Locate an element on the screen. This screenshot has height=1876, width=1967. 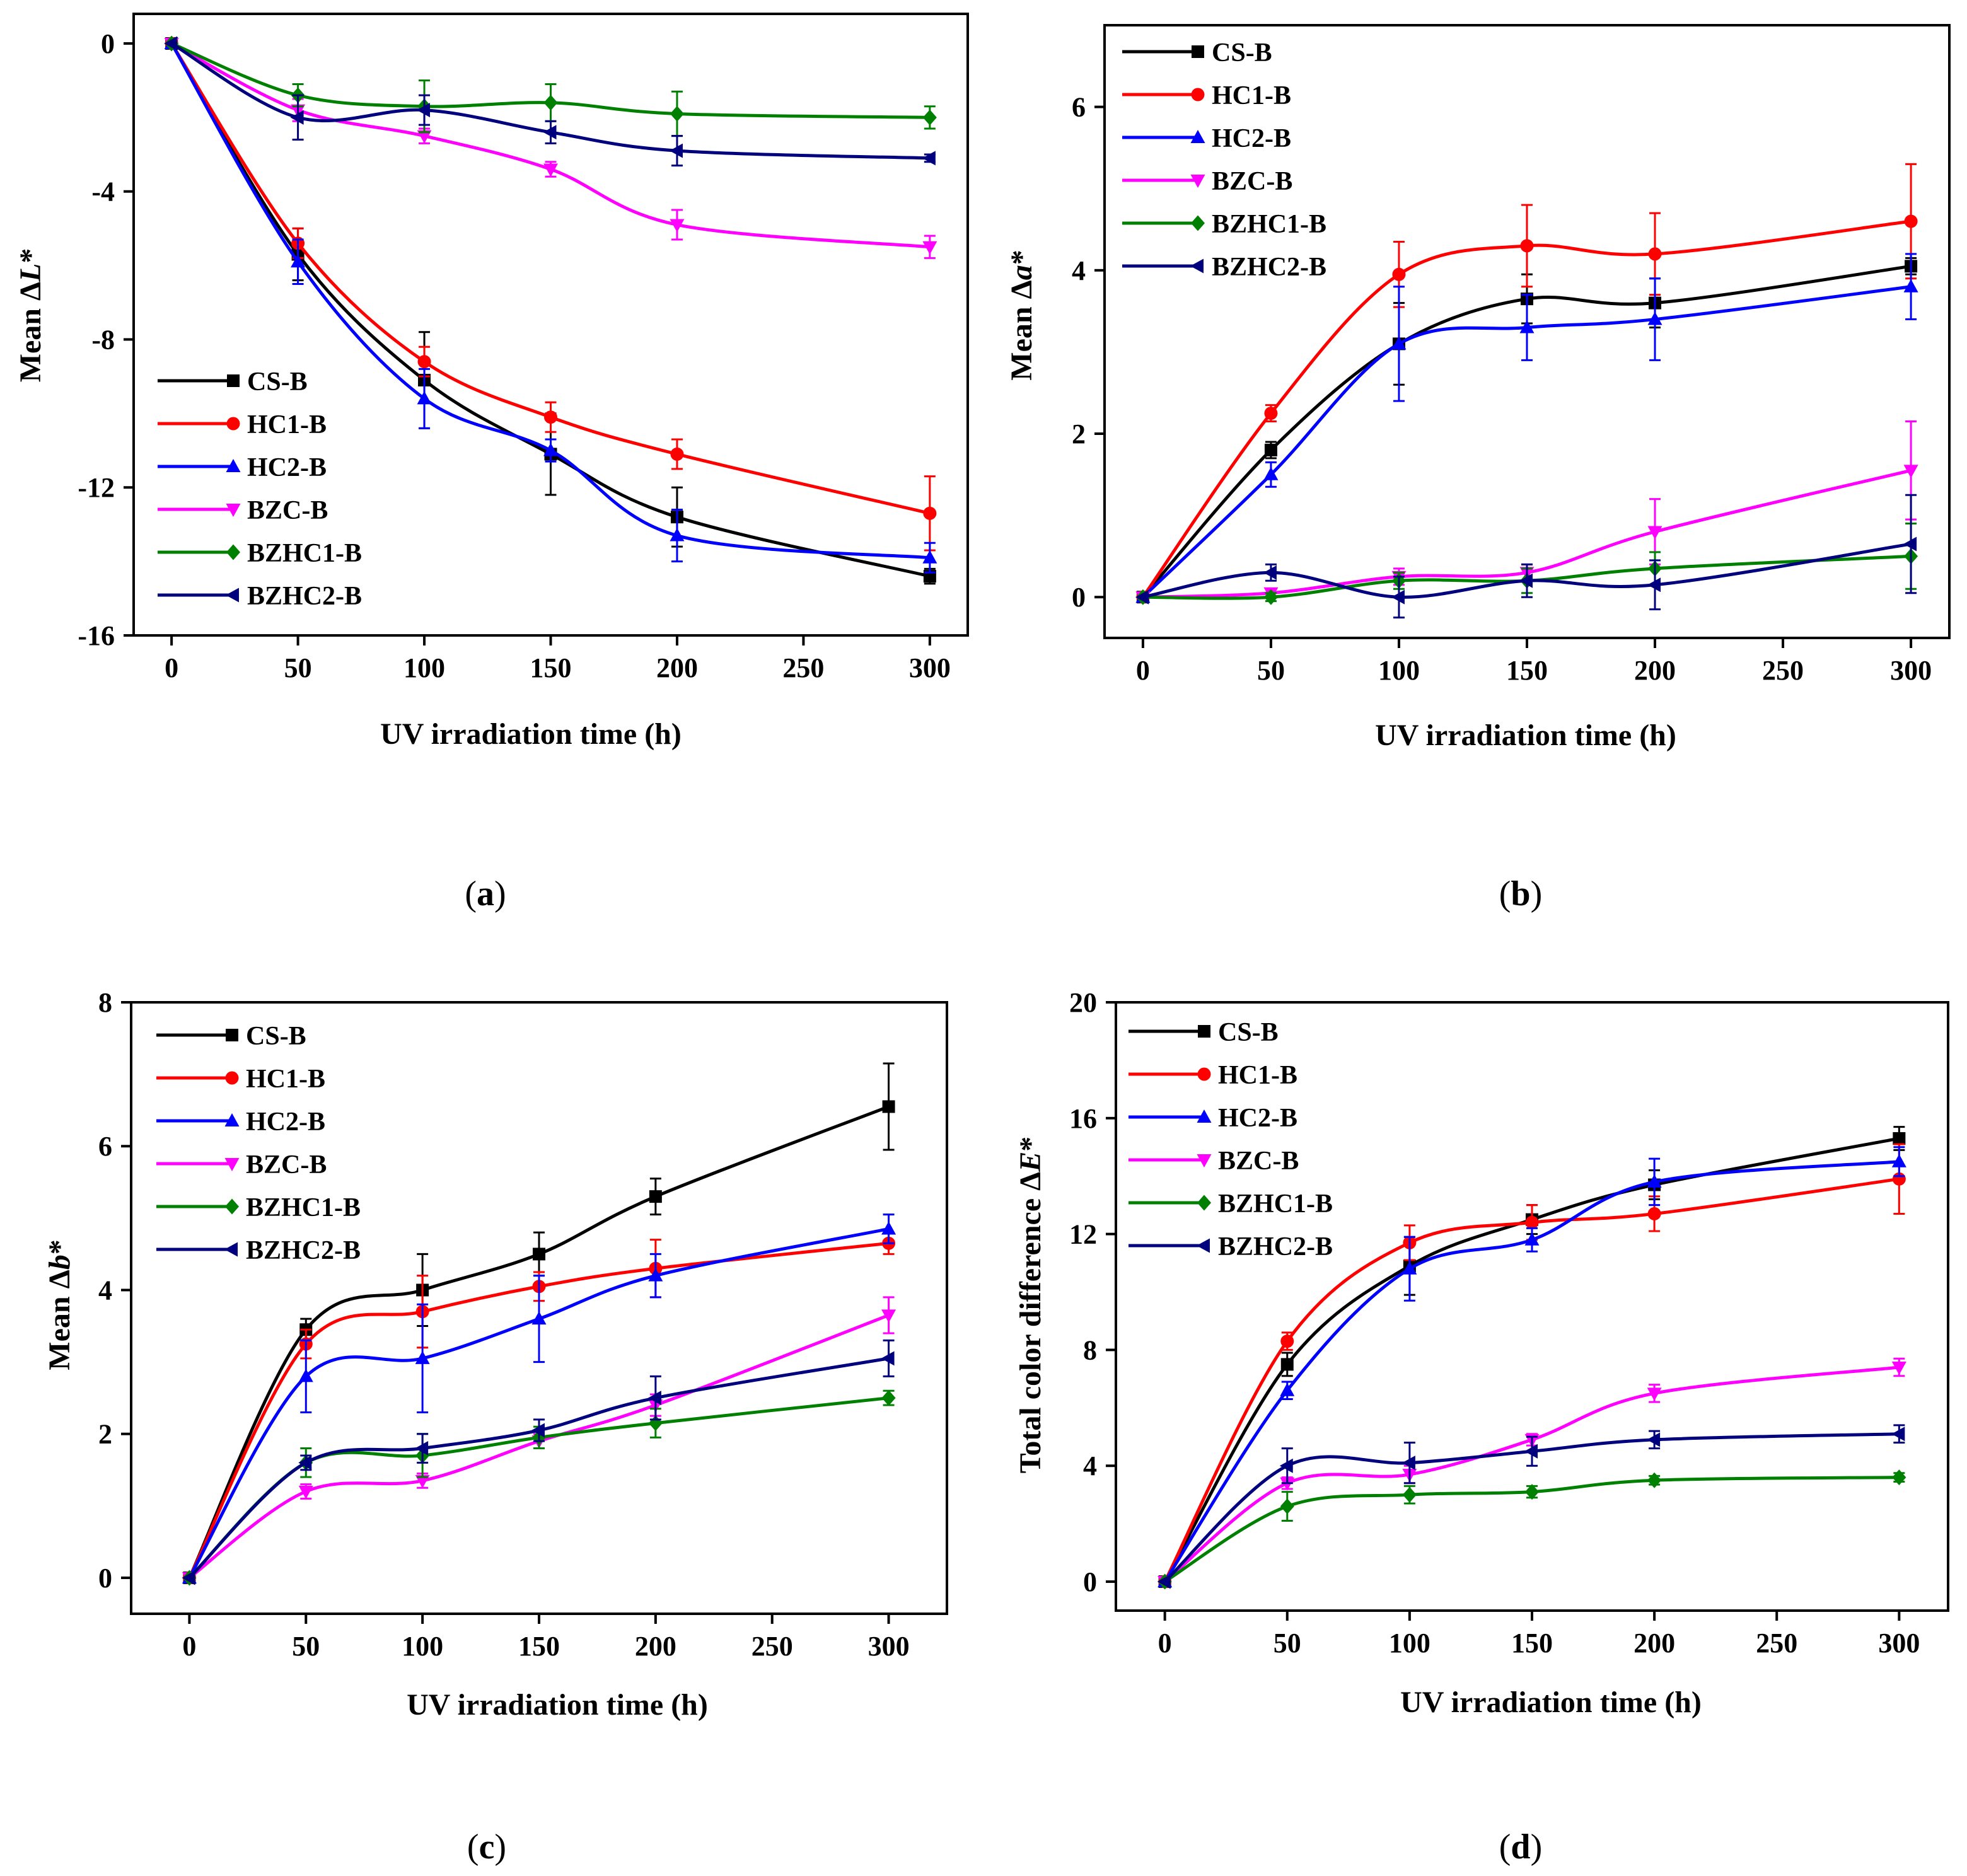
y-tick-label: -4 is located at coordinates (103, 192).